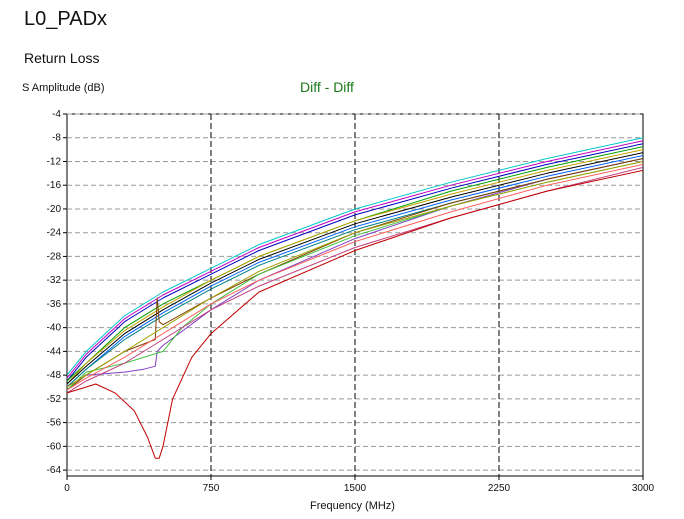 The height and width of the screenshot is (519, 684). I want to click on y-tick-label: -64, so click(54, 470).